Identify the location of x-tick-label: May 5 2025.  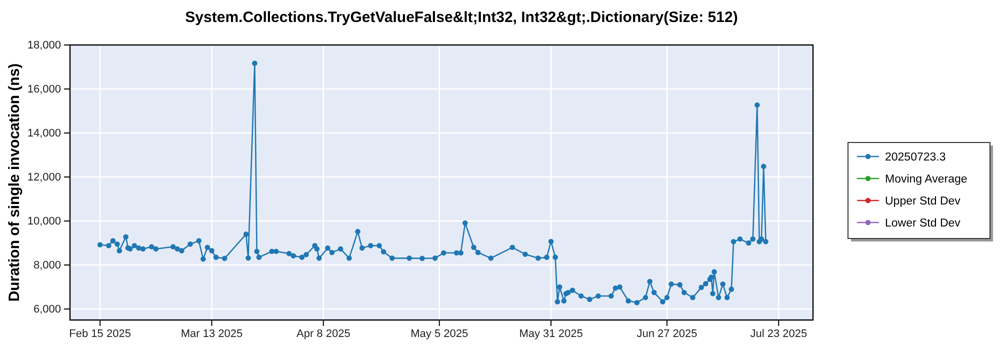
(439, 334).